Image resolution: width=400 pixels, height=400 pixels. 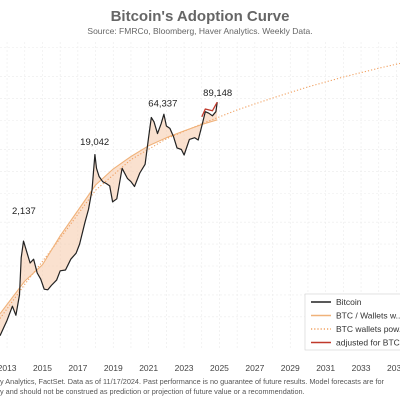 I want to click on x-tick-label: 2035, so click(x=393, y=368).